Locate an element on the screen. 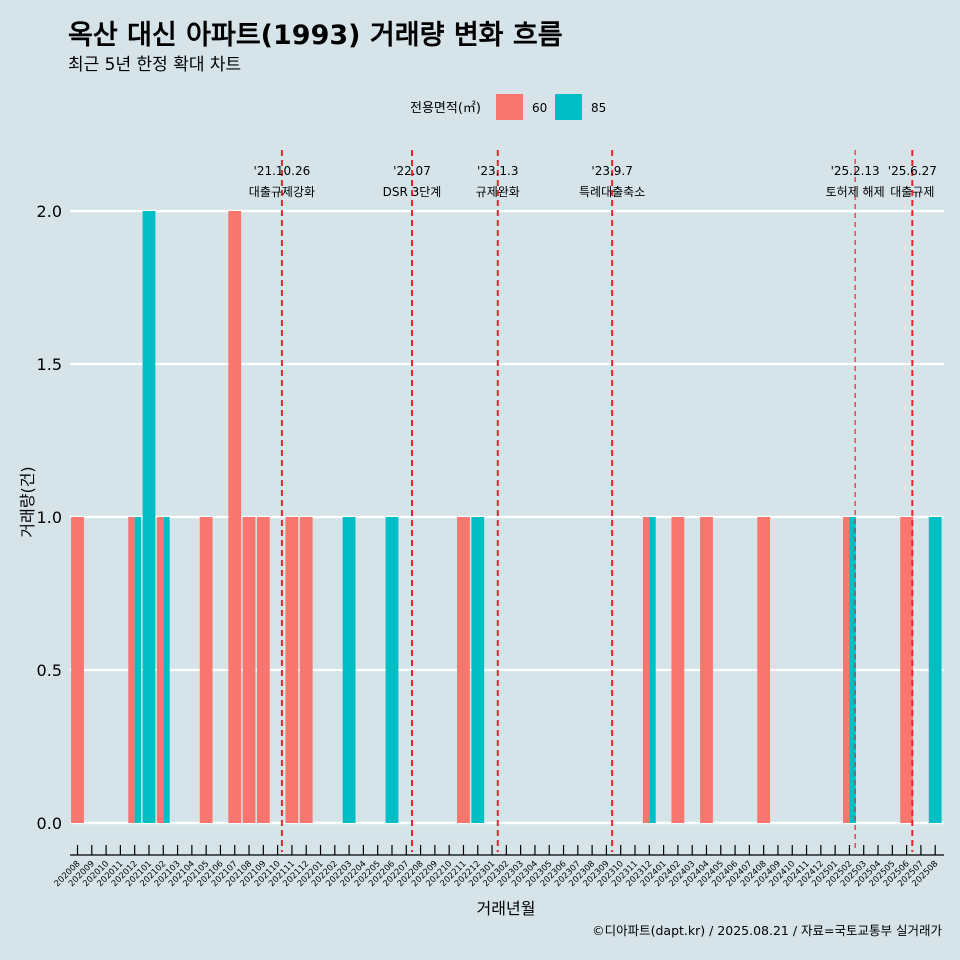 The image size is (960, 960). annotation-date: '22.07 is located at coordinates (412, 171).